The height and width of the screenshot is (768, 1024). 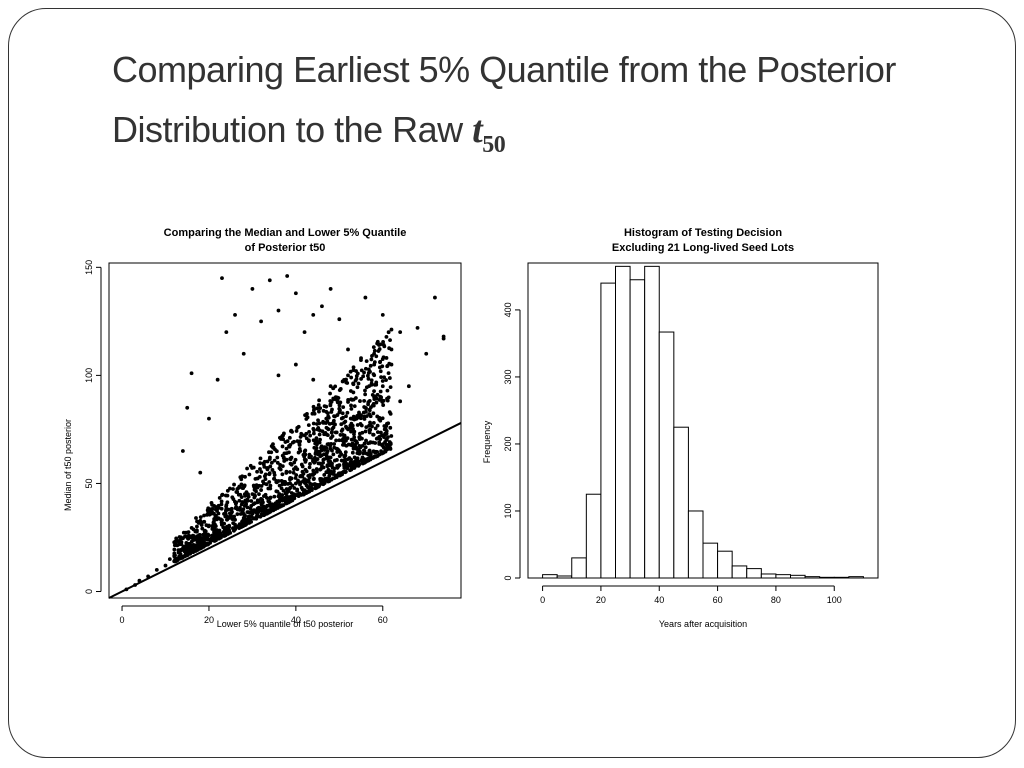 I want to click on histogram-x-tick-label: 0, so click(x=542, y=600).